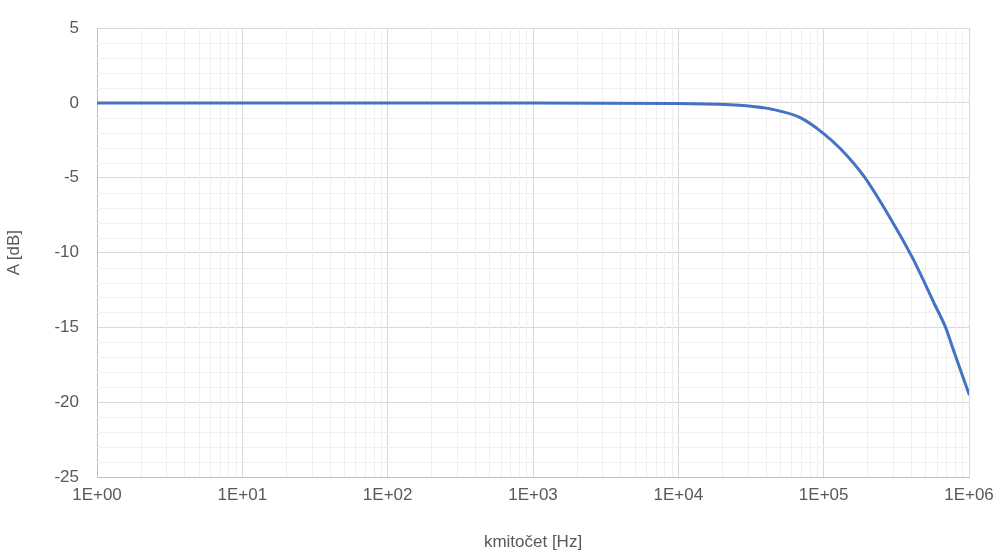  Describe the element at coordinates (823, 494) in the screenshot. I see `x-tick-label: 1E+05` at that location.